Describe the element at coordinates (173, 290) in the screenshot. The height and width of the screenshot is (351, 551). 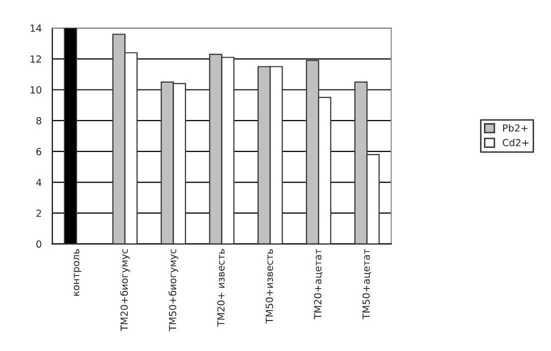
I see `x-tick-label: ТМ50+биогумус` at that location.